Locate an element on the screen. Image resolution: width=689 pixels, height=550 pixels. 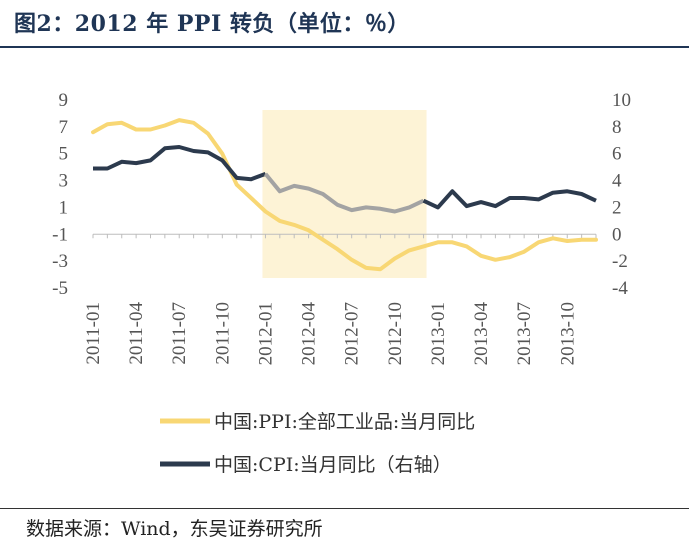
left-axis-tick-label: -1 is located at coordinates (60, 234).